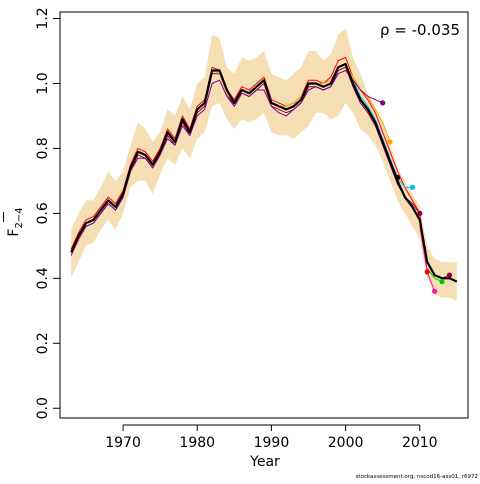 This screenshot has width=480, height=484. What do you see at coordinates (123, 443) in the screenshot?
I see `x-tick-label-1970: 1970` at bounding box center [123, 443].